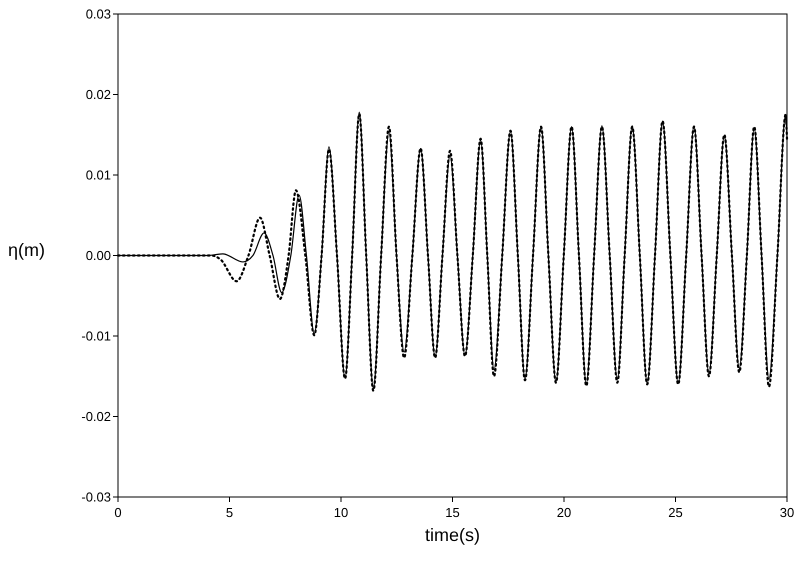  Describe the element at coordinates (675, 512) in the screenshot. I see `x-tick-label: 25` at that location.